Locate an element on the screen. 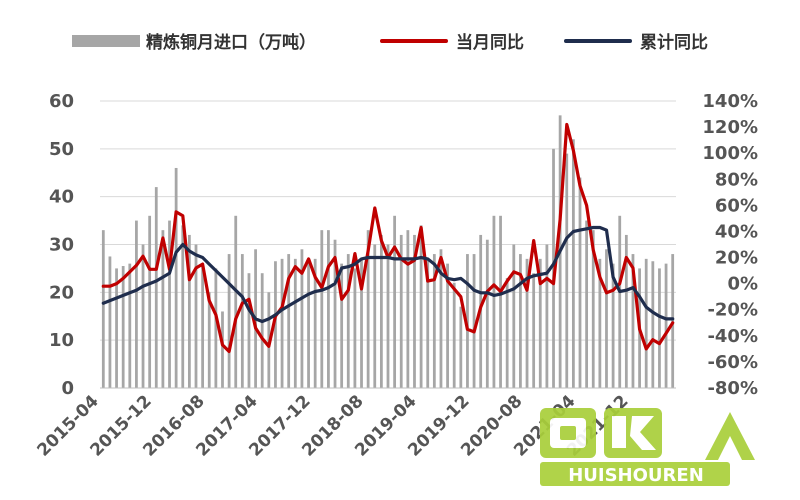  right-axis-tick-1: -60% is located at coordinates (732, 362).